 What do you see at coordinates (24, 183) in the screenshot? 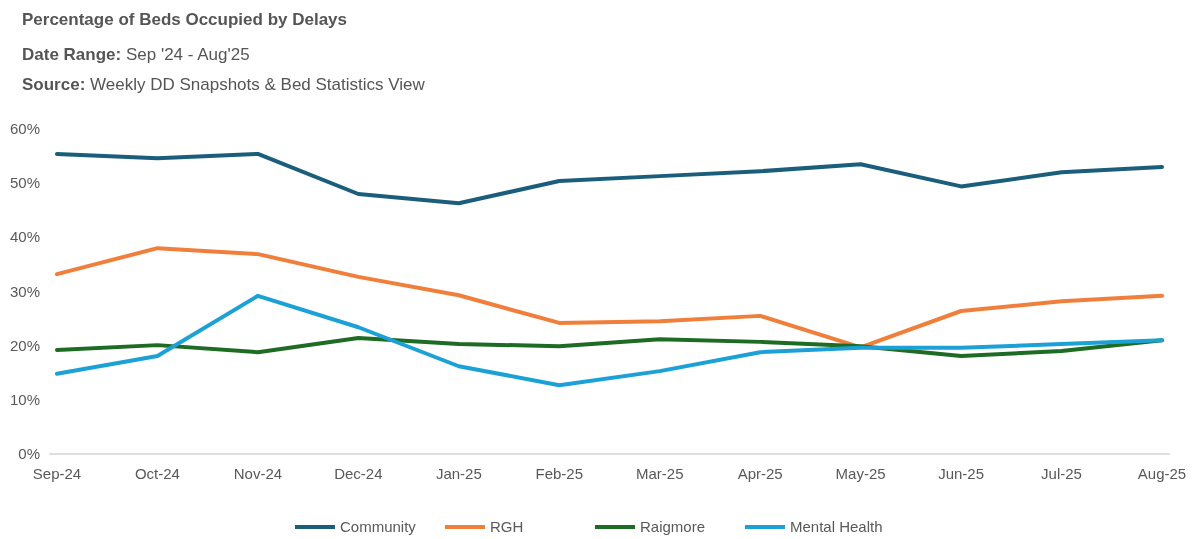
I see `y-tick-label: 50%` at bounding box center [24, 183].